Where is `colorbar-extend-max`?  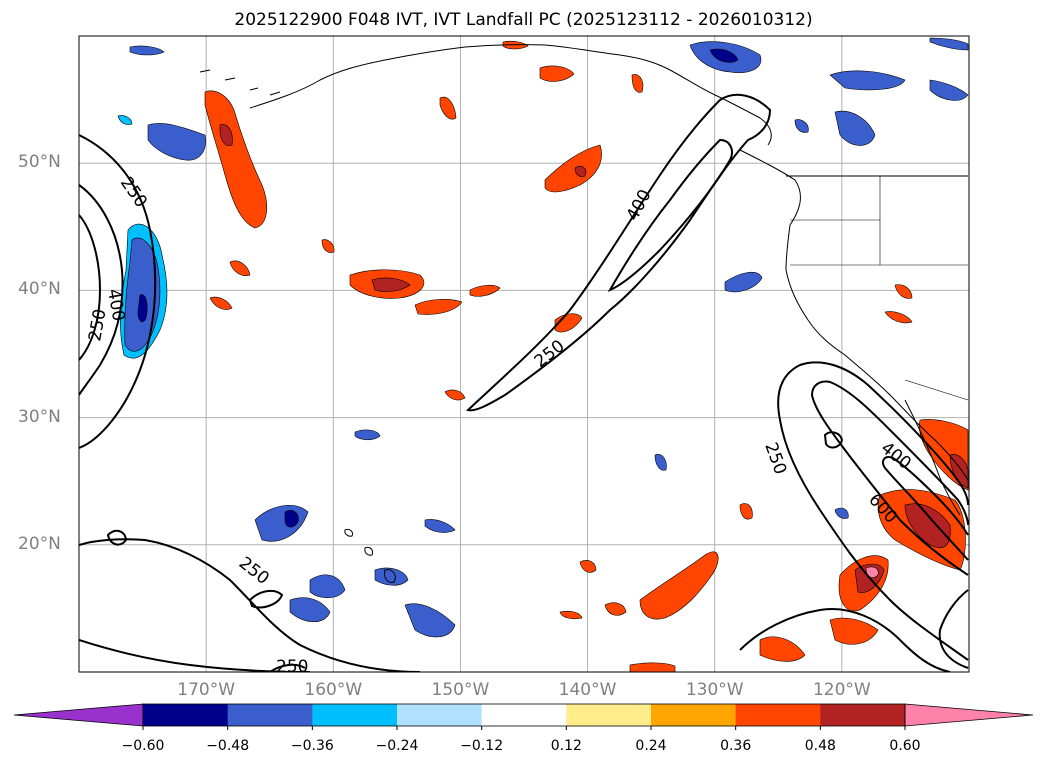 colorbar-extend-max is located at coordinates (969, 715).